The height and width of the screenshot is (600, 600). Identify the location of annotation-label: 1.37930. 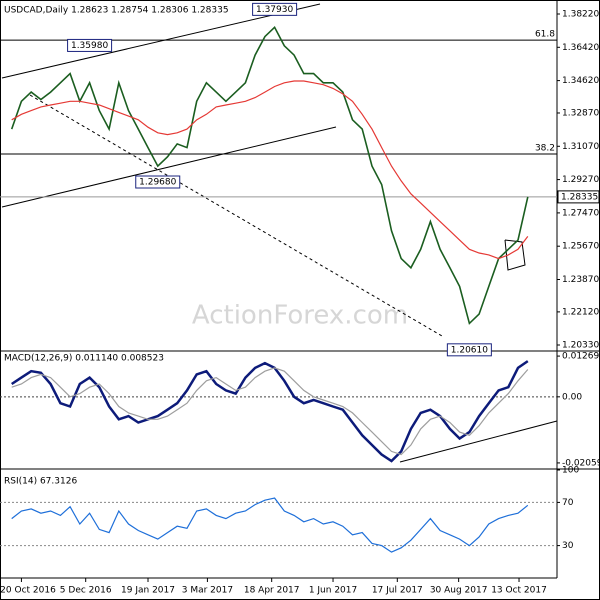
(274, 10).